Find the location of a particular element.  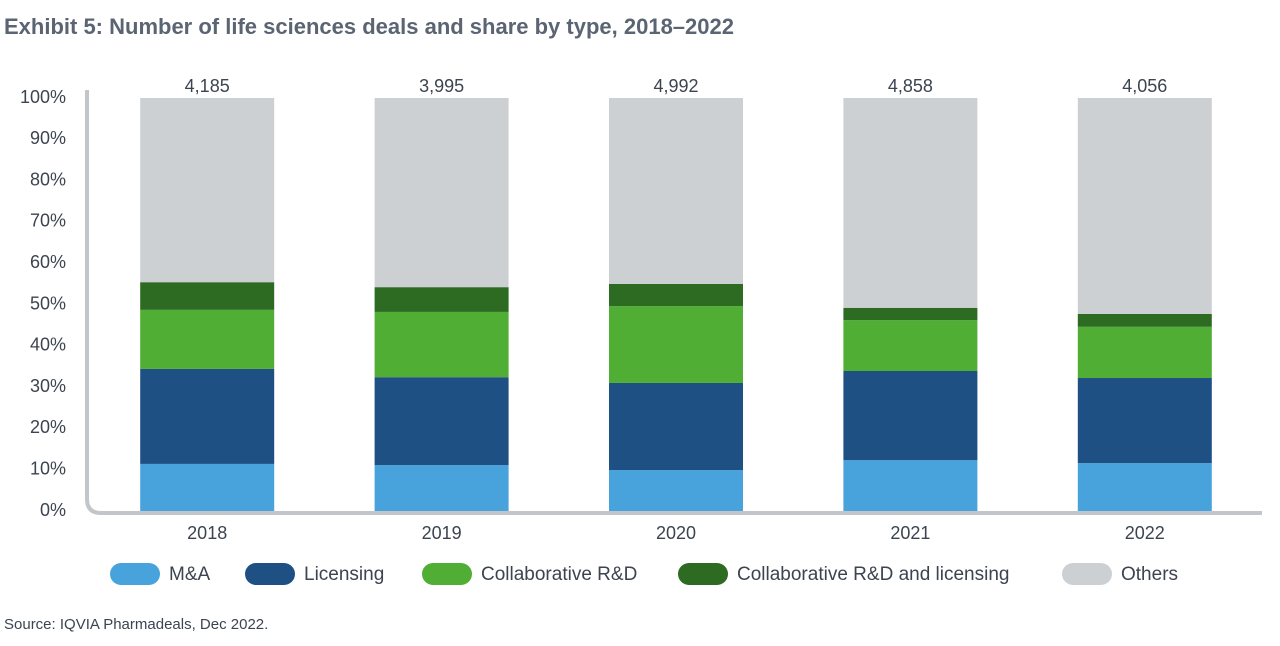

y-tick-label: 30% is located at coordinates (48, 386).